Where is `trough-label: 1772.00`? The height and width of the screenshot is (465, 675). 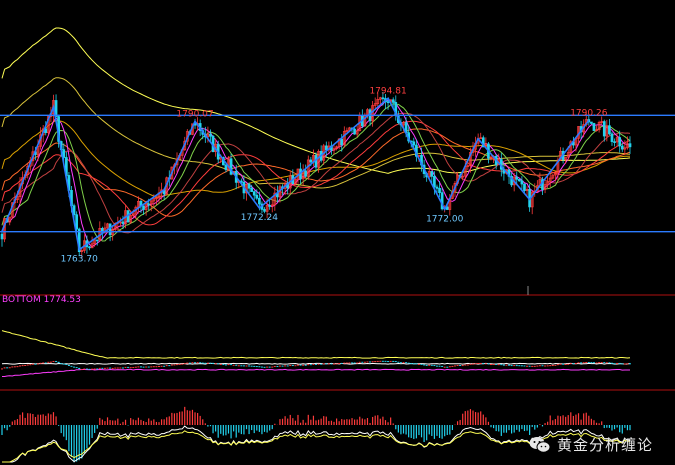 trough-label: 1772.00 is located at coordinates (444, 219).